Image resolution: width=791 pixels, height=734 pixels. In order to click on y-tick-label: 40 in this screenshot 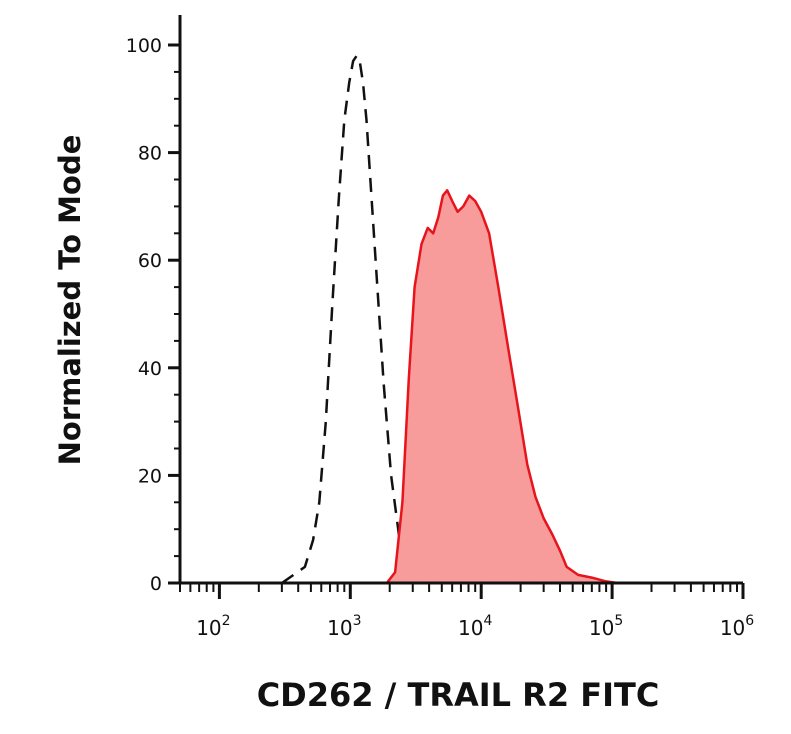, I will do `click(150, 369)`.